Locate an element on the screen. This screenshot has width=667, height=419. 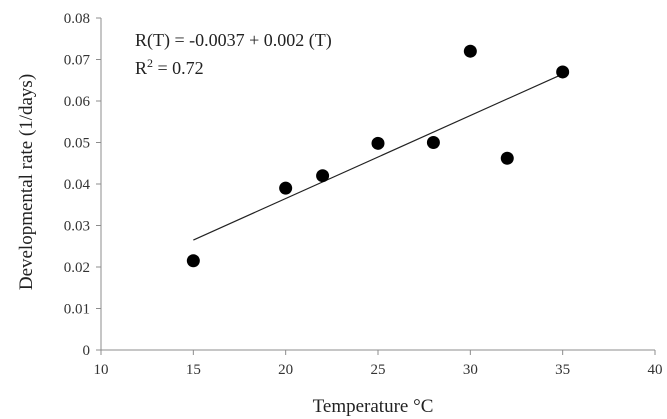
y-tick-group: 0 0.01 0.02 0.03 0.04 0.05 0.06 0.07 0.08 is located at coordinates (82, 185).